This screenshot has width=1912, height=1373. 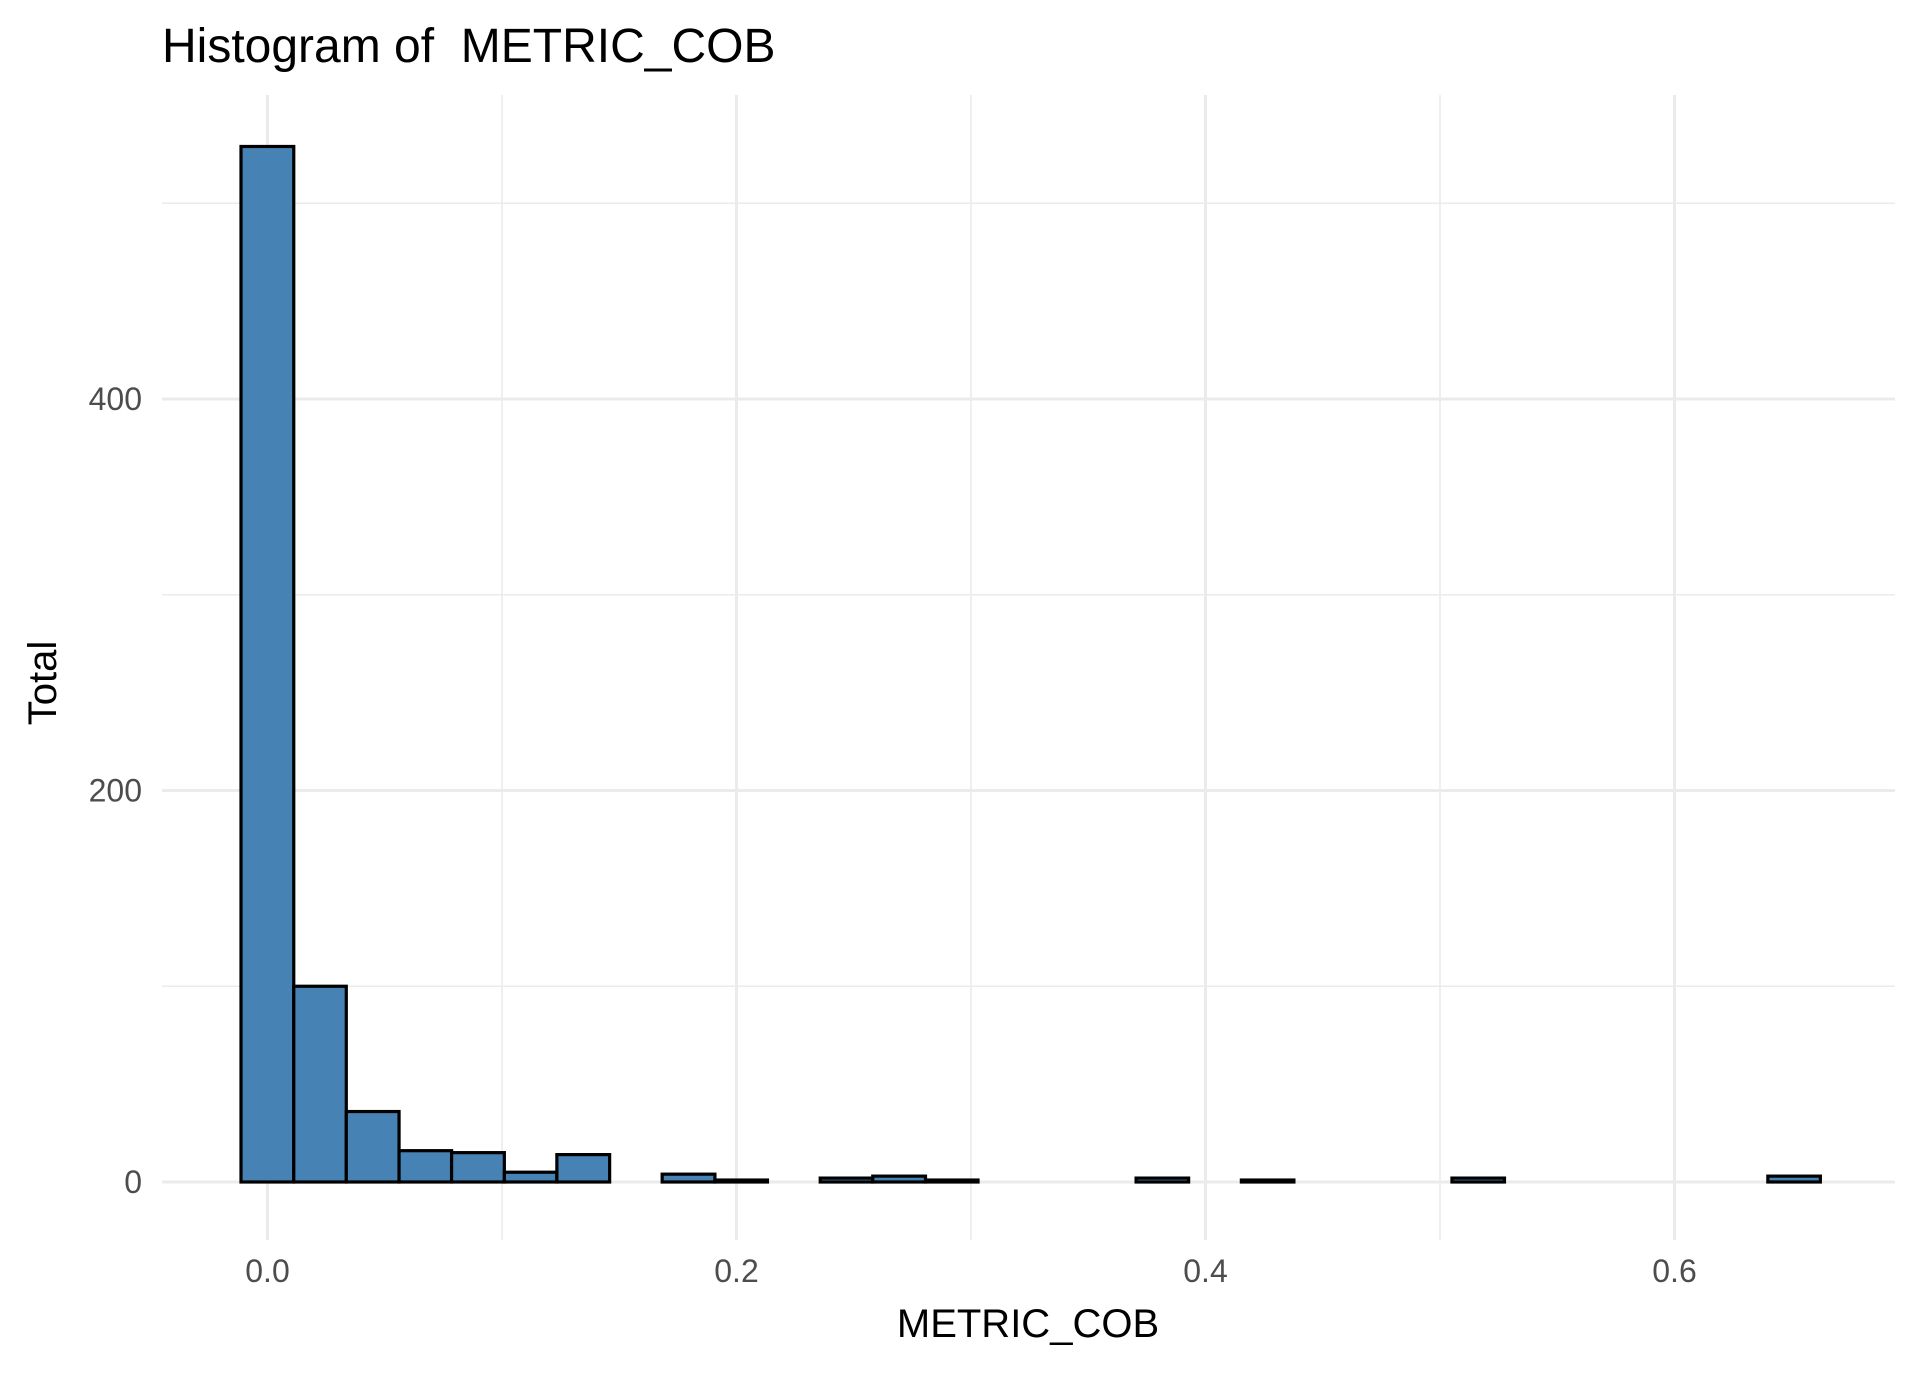 I want to click on y-tick-label: 0, so click(x=133, y=1182).